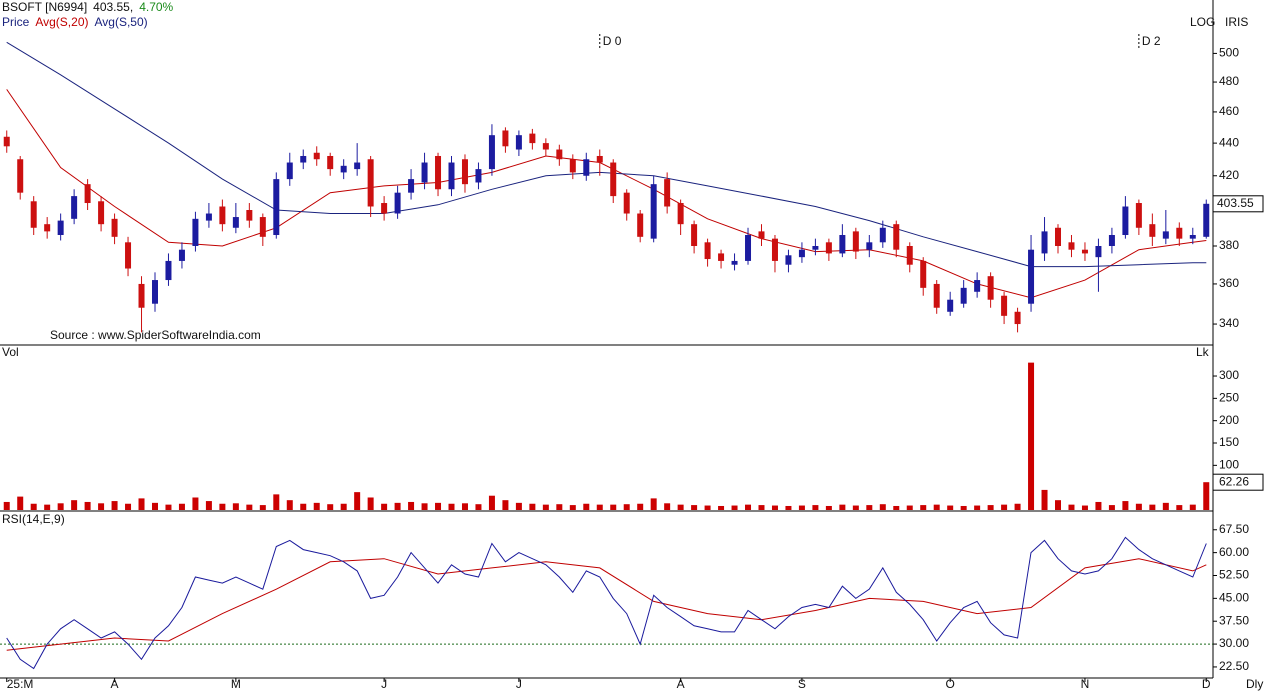 Image resolution: width=1266 pixels, height=692 pixels. I want to click on legend-entry: Avg(S,50), so click(120, 22).